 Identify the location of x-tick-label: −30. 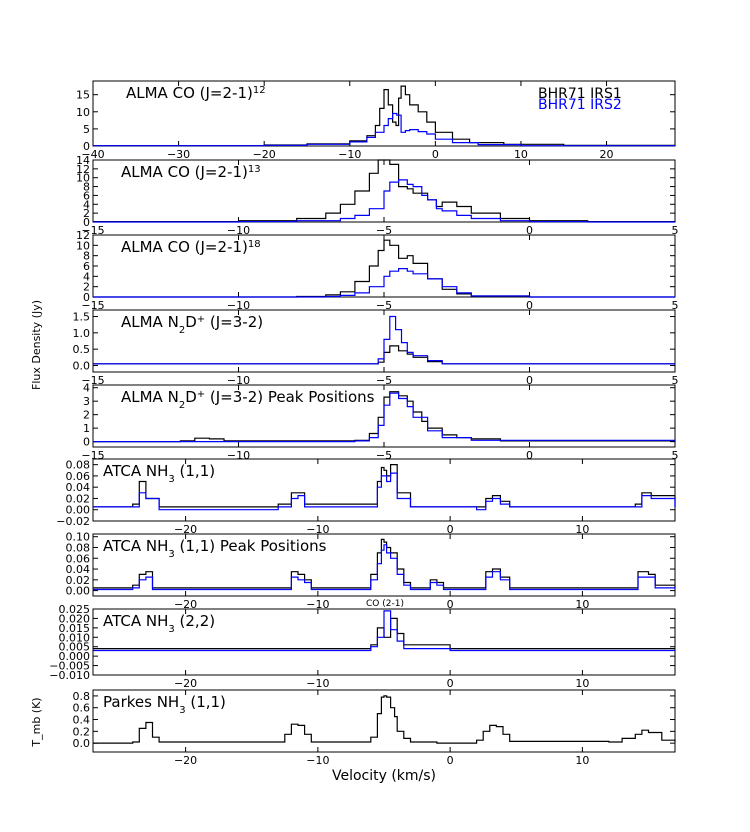
(178, 154).